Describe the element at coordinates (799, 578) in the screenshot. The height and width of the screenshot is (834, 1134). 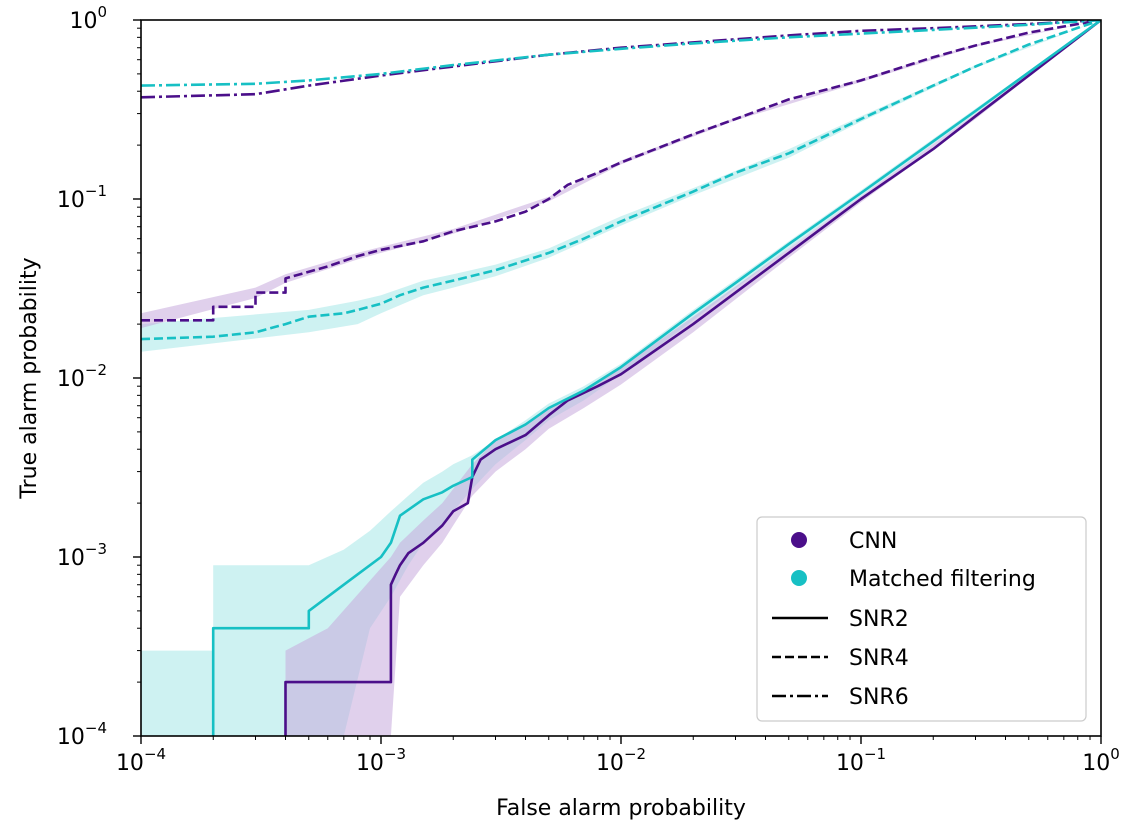
I see `legend-mf-marker` at that location.